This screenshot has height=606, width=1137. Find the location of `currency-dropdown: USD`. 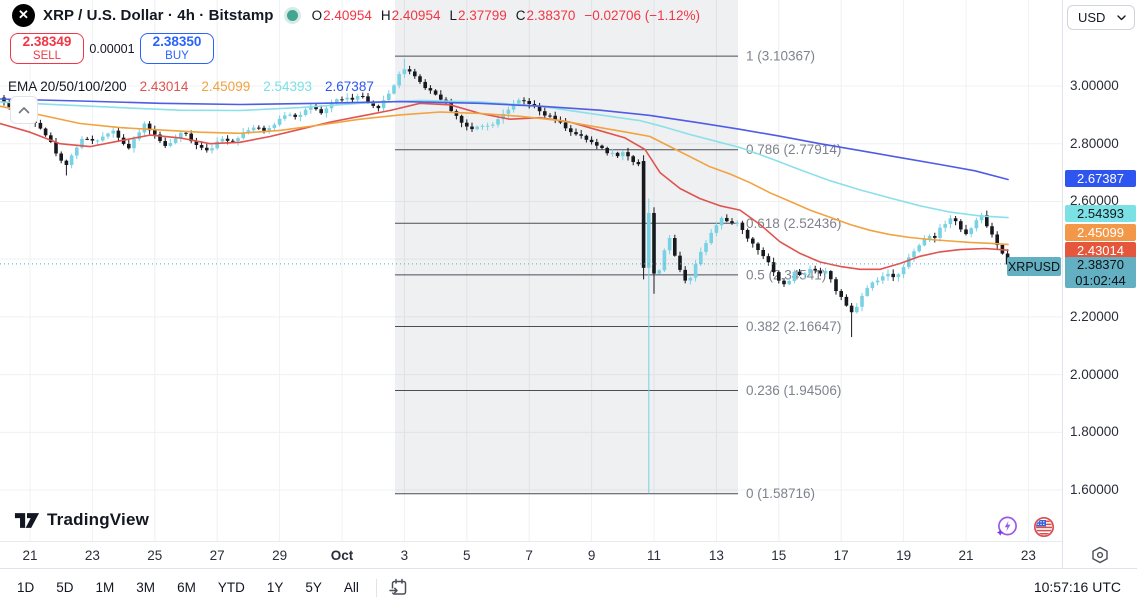

currency-dropdown: USD is located at coordinates (1101, 17).